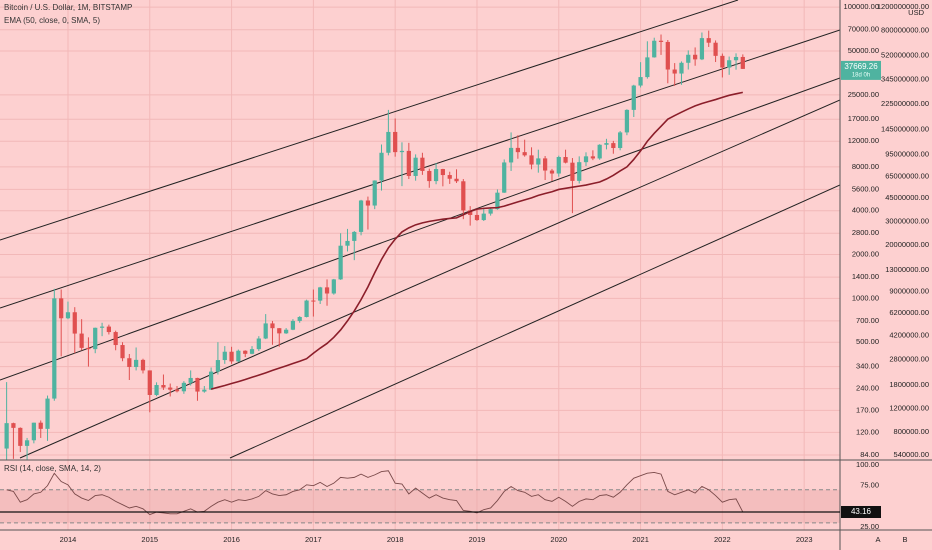 The width and height of the screenshot is (932, 550). Describe the element at coordinates (907, 197) in the screenshot. I see `y2-tick-label: 45000000.00` at that location.